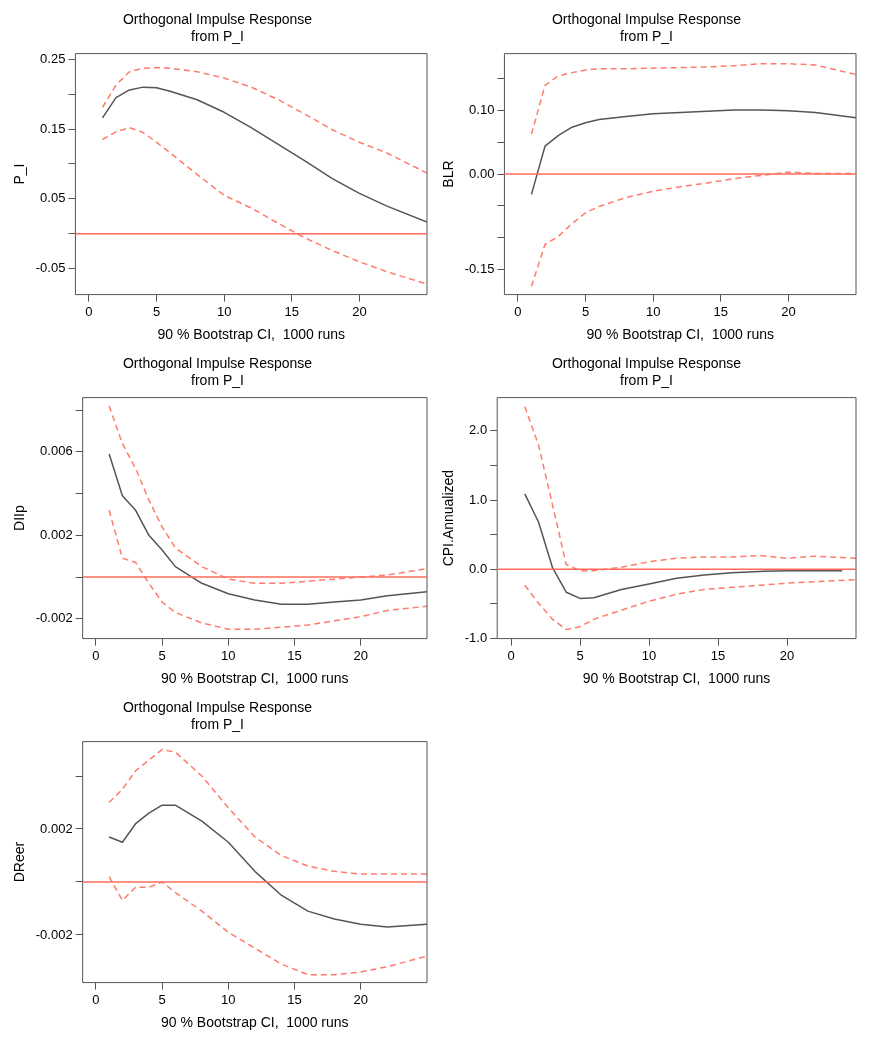  I want to click on y-tick-label: -0.05, so click(50, 268).